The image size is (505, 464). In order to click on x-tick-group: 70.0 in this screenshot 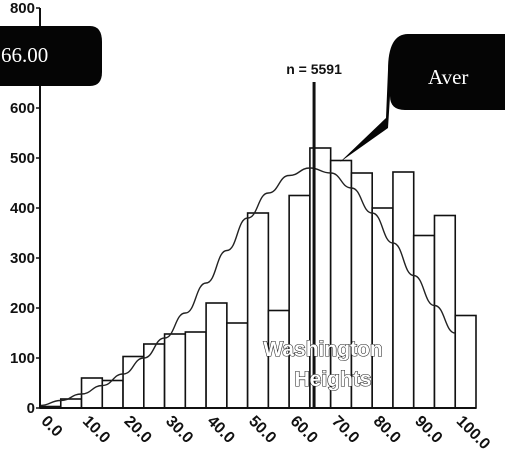, I will do `click(345, 430)`.